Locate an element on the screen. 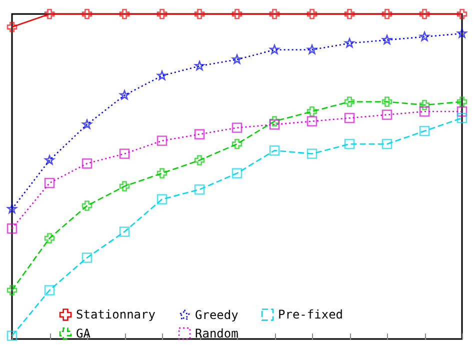 This screenshot has width=474, height=345. legend-label: Greedy is located at coordinates (216, 315).